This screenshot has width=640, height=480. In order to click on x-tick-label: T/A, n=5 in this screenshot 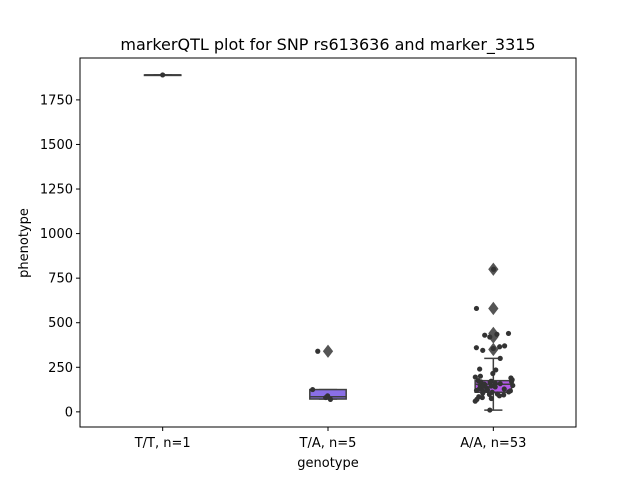, I will do `click(328, 443)`.